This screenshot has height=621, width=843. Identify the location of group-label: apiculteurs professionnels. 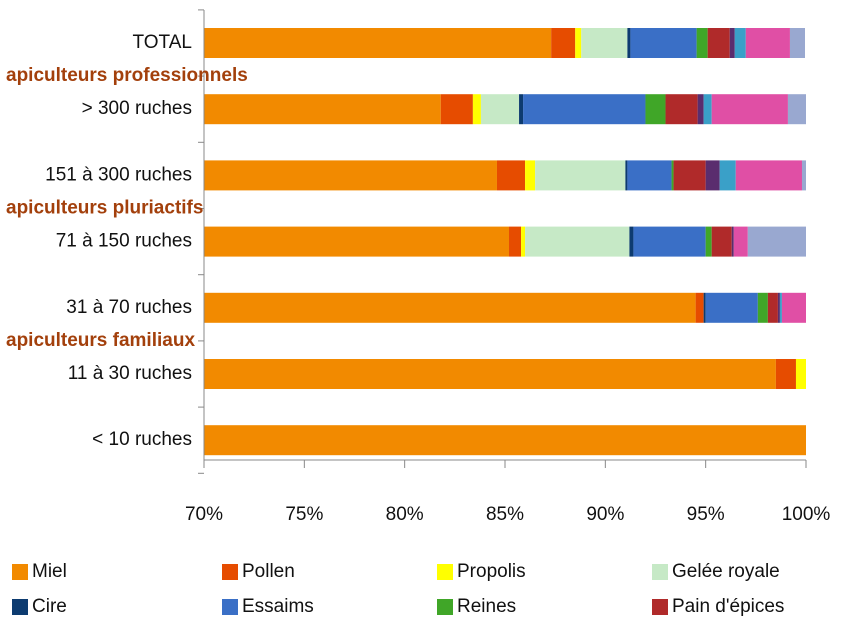
(127, 75).